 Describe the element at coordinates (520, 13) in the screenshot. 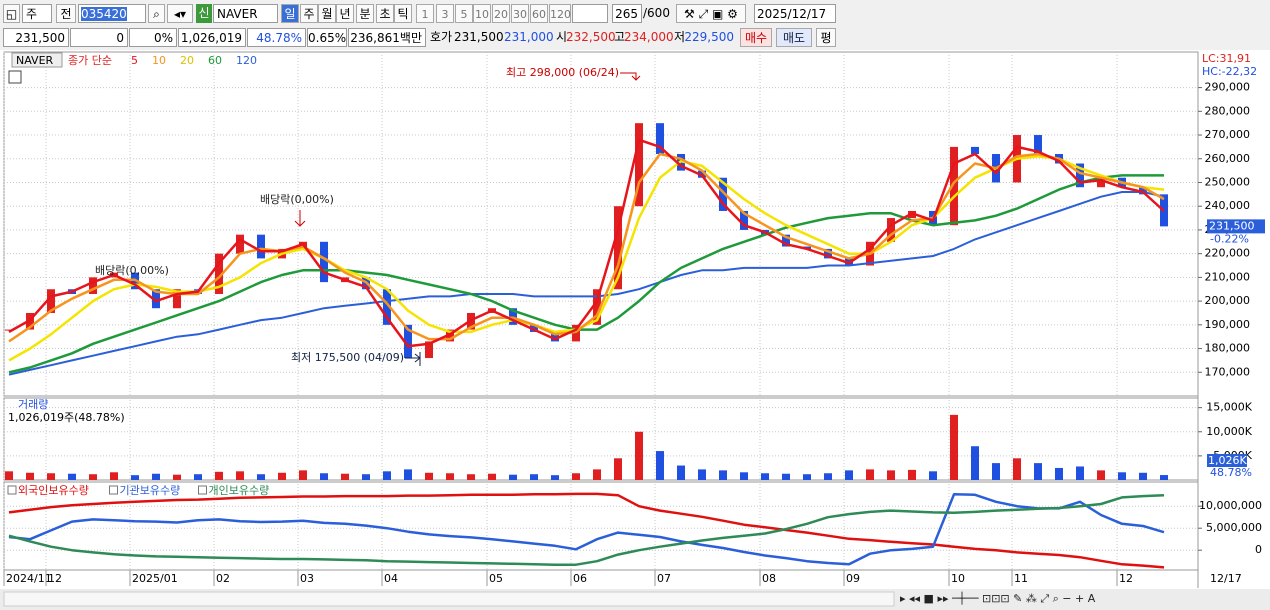

I see `interval-button: 30` at that location.